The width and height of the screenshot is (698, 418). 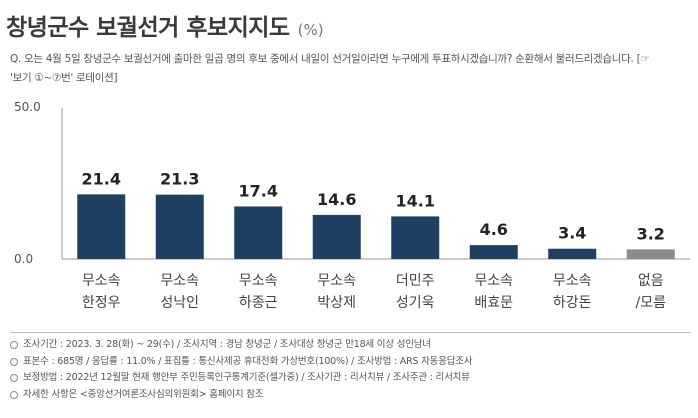 I want to click on x-tick-label-line: 성기욱, so click(x=415, y=303).